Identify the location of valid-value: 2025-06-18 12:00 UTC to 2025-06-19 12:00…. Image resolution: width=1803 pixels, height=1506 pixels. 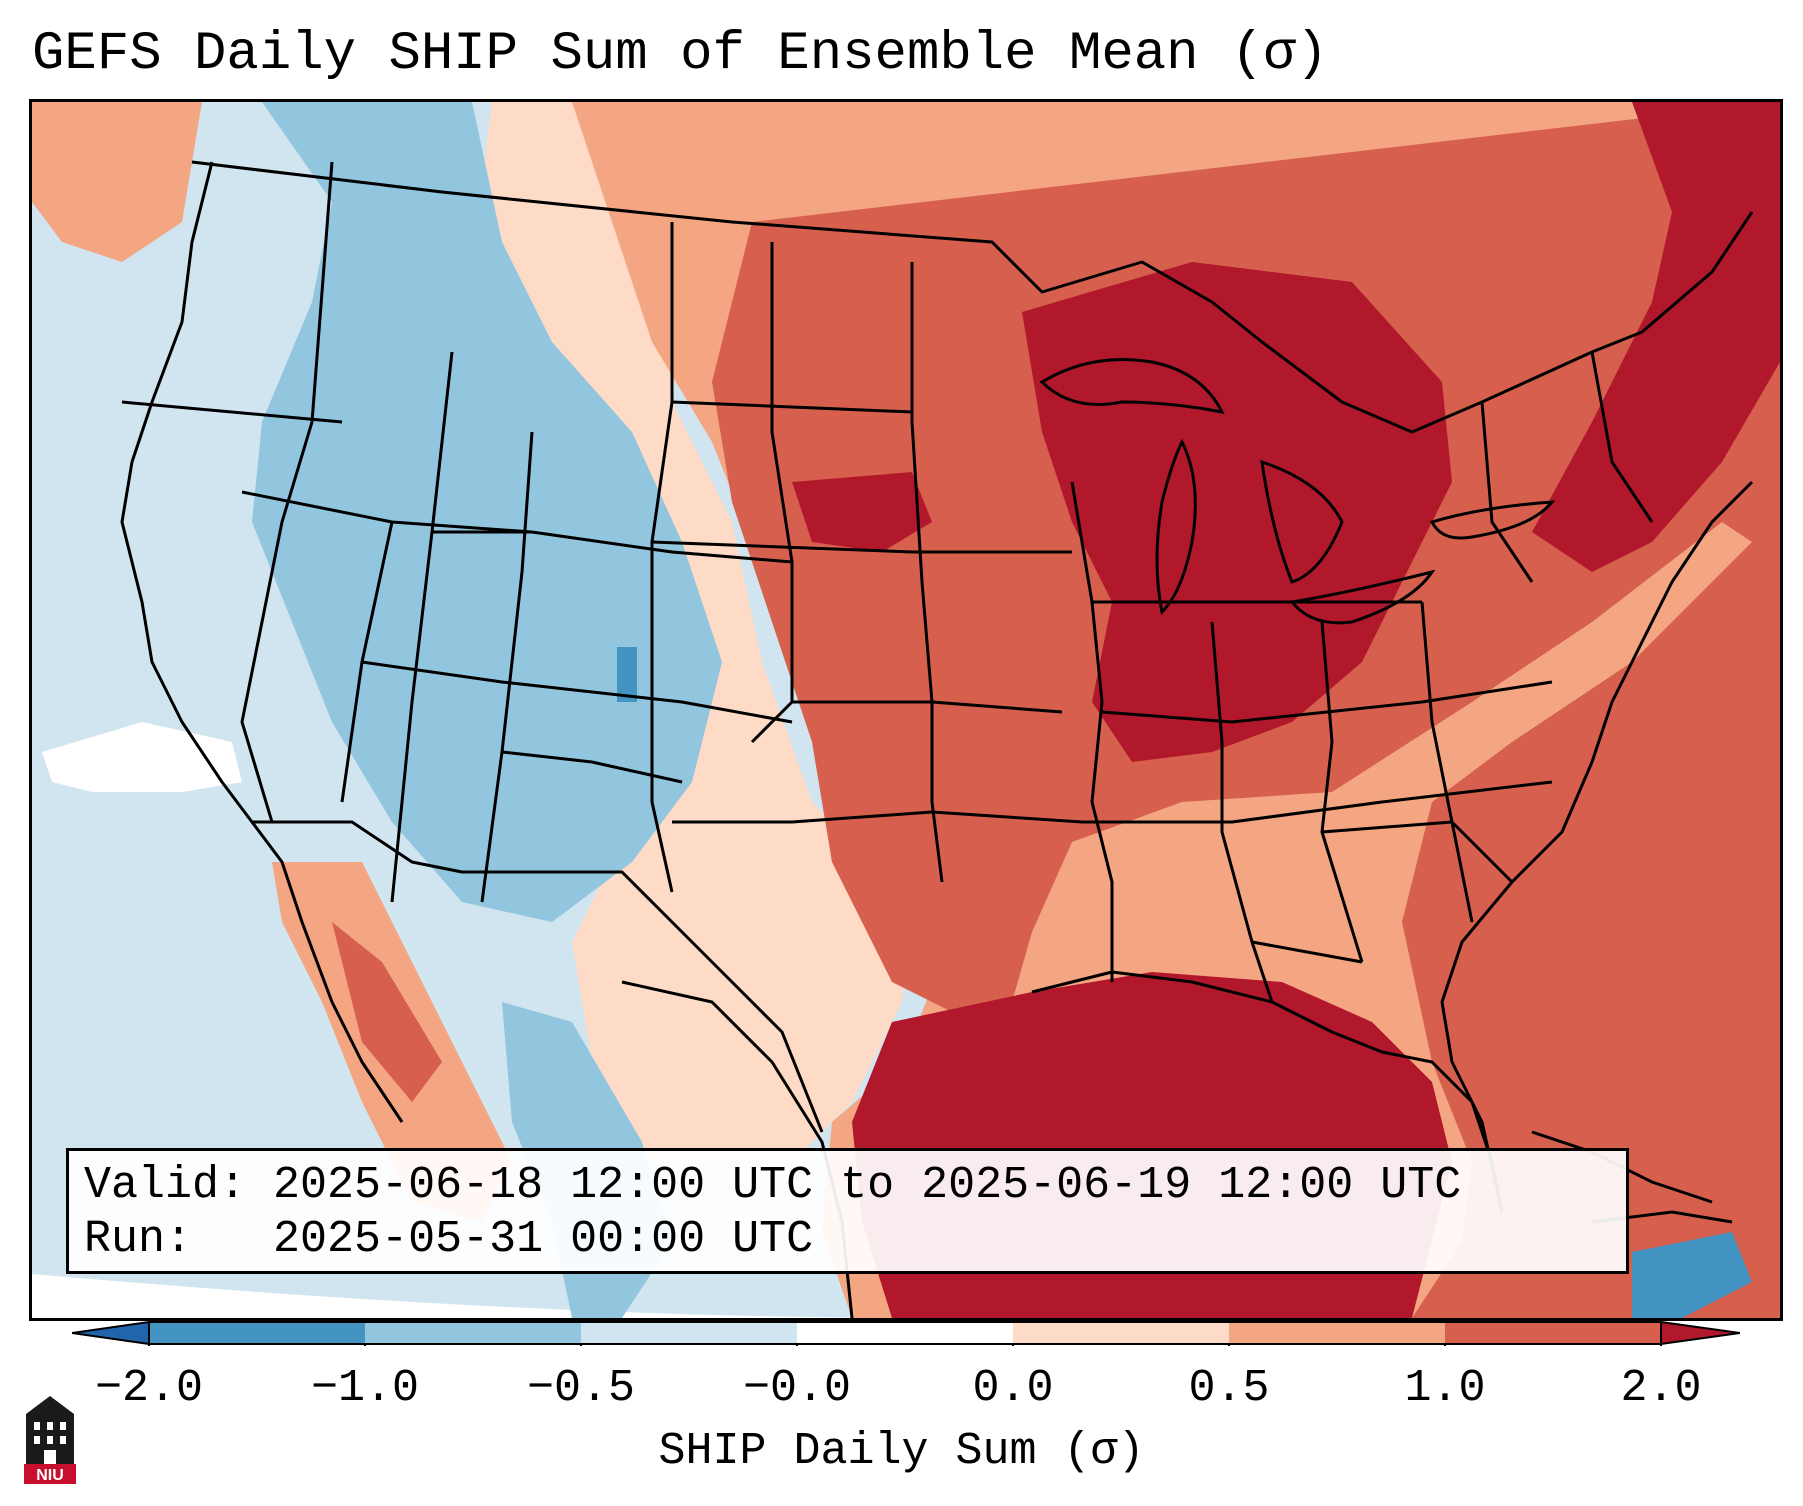
(867, 1185).